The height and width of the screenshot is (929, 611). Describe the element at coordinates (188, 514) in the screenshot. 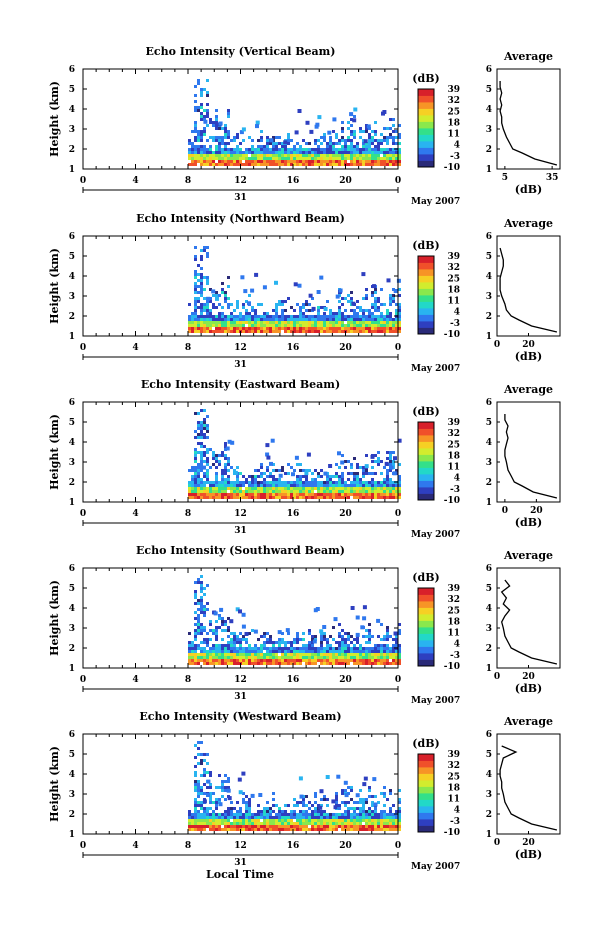

I see `x-tick-label: 8` at that location.